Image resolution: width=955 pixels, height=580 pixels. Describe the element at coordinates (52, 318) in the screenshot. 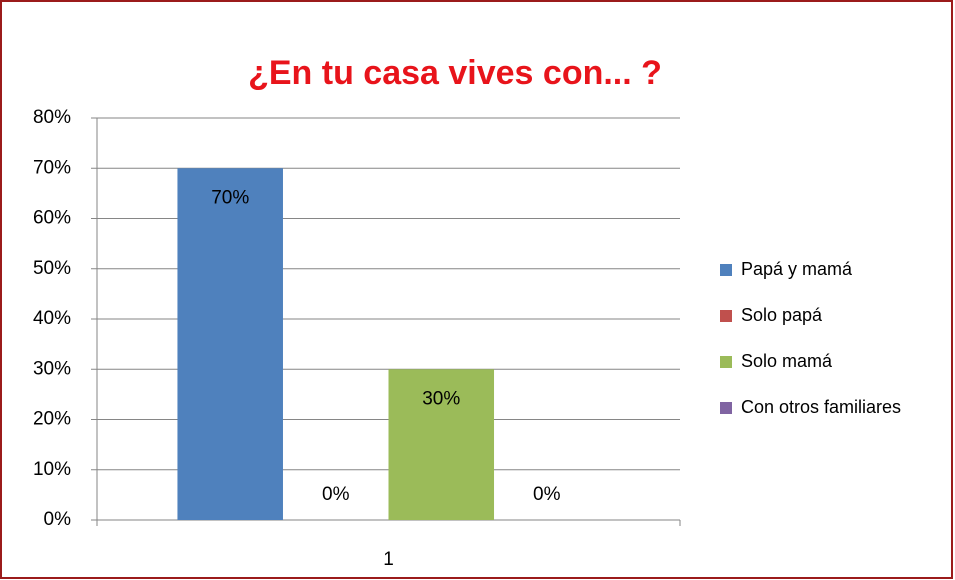

I see `y-tick-label: 40%` at that location.